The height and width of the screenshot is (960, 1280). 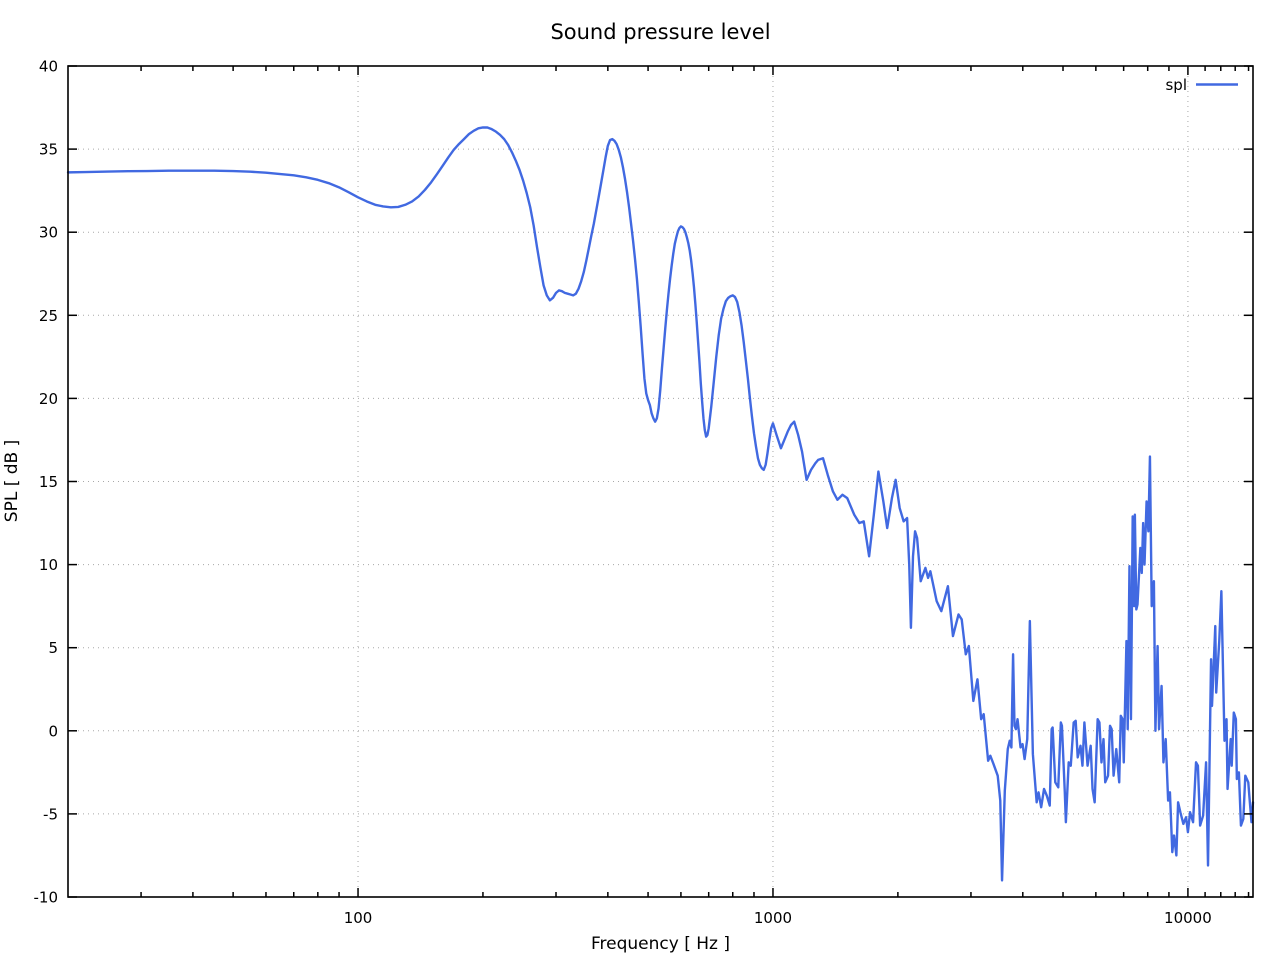 What do you see at coordinates (48, 233) in the screenshot?
I see `y-tick-label: 30` at bounding box center [48, 233].